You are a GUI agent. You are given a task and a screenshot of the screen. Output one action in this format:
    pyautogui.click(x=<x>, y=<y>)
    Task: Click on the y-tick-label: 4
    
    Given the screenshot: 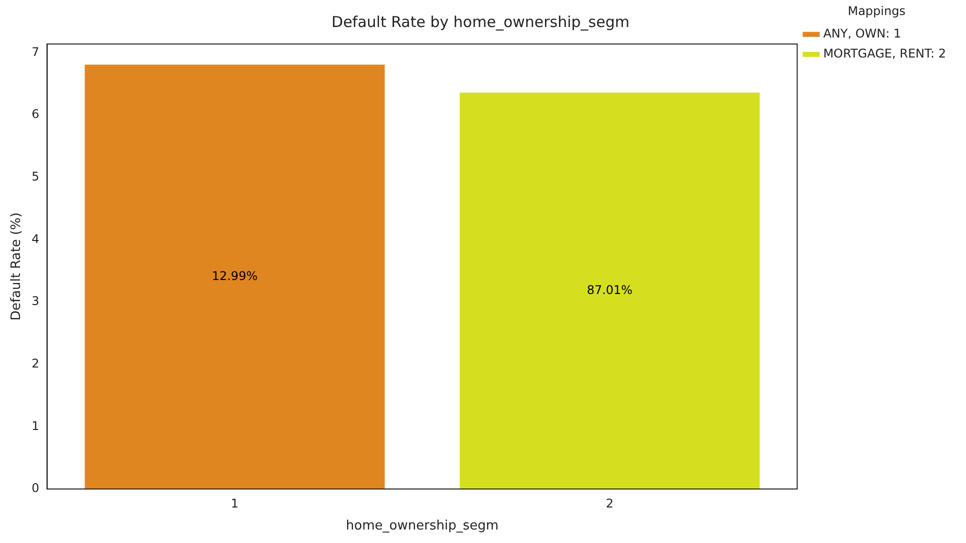 What is the action you would take?
    pyautogui.click(x=36, y=239)
    